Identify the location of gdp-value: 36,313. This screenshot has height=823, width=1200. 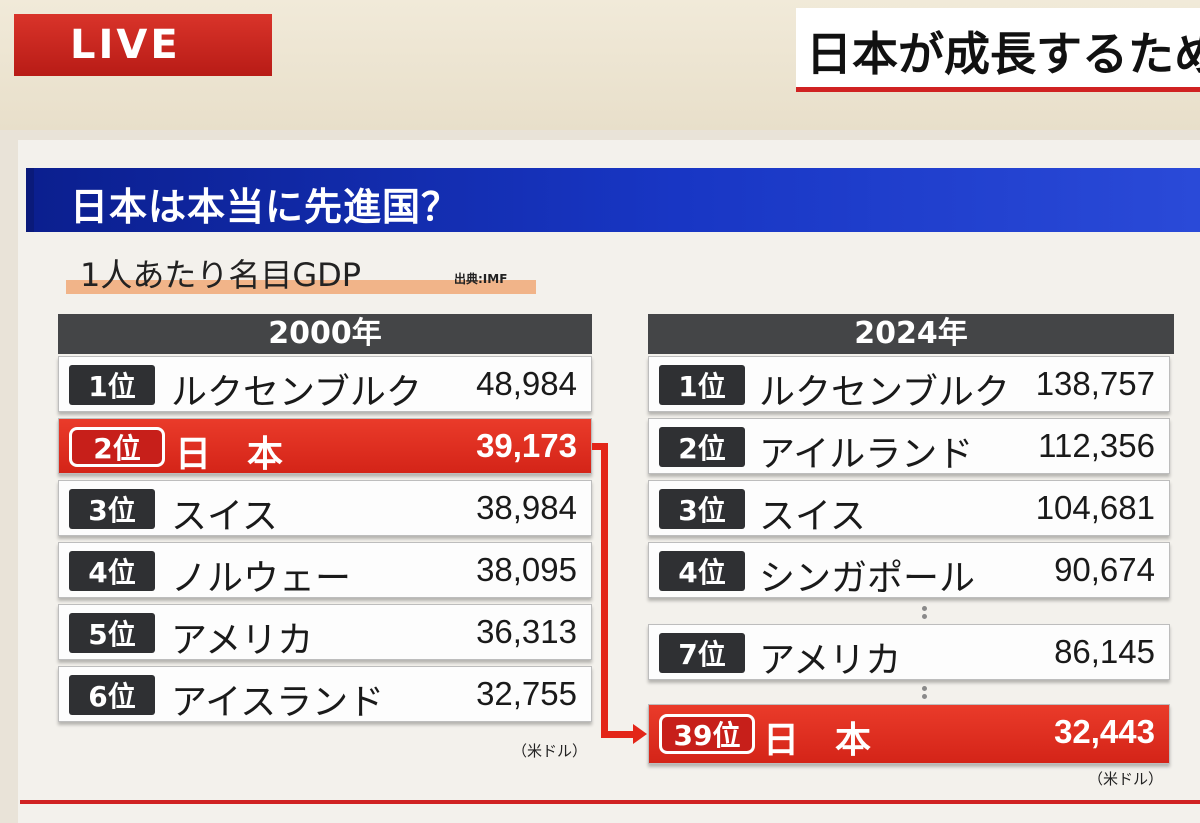
(526, 631).